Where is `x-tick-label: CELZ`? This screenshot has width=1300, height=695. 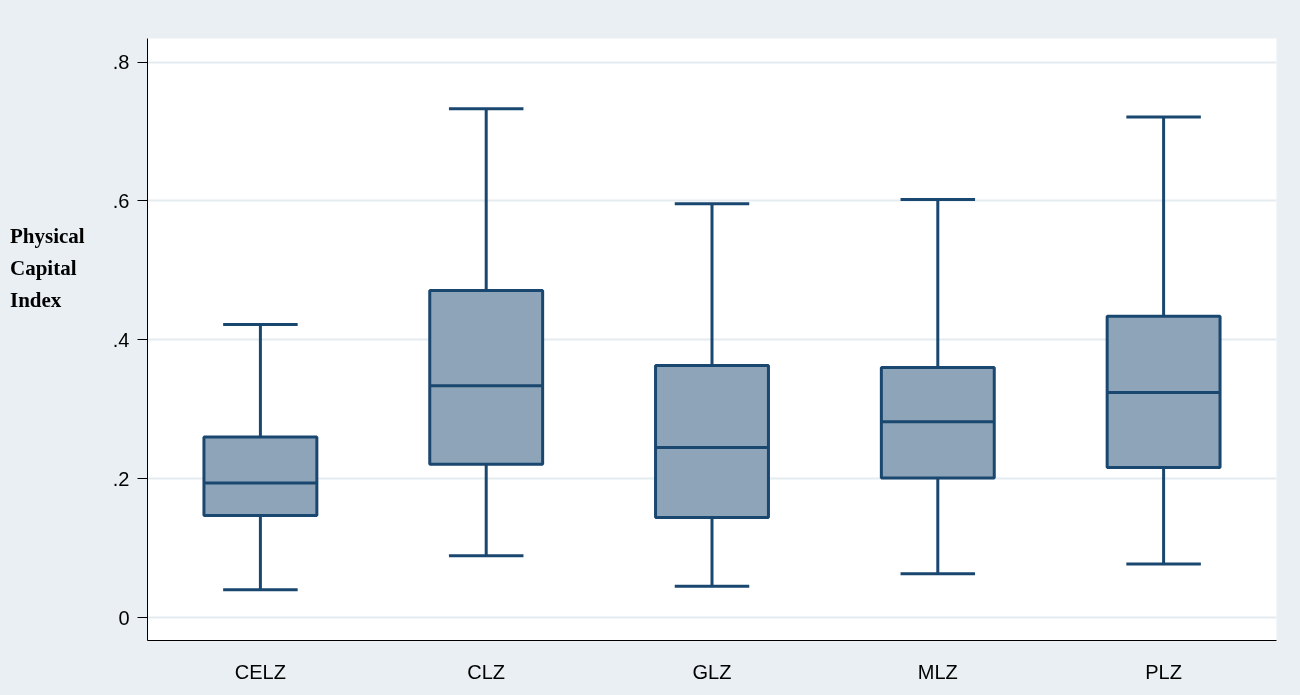 x-tick-label: CELZ is located at coordinates (260, 671).